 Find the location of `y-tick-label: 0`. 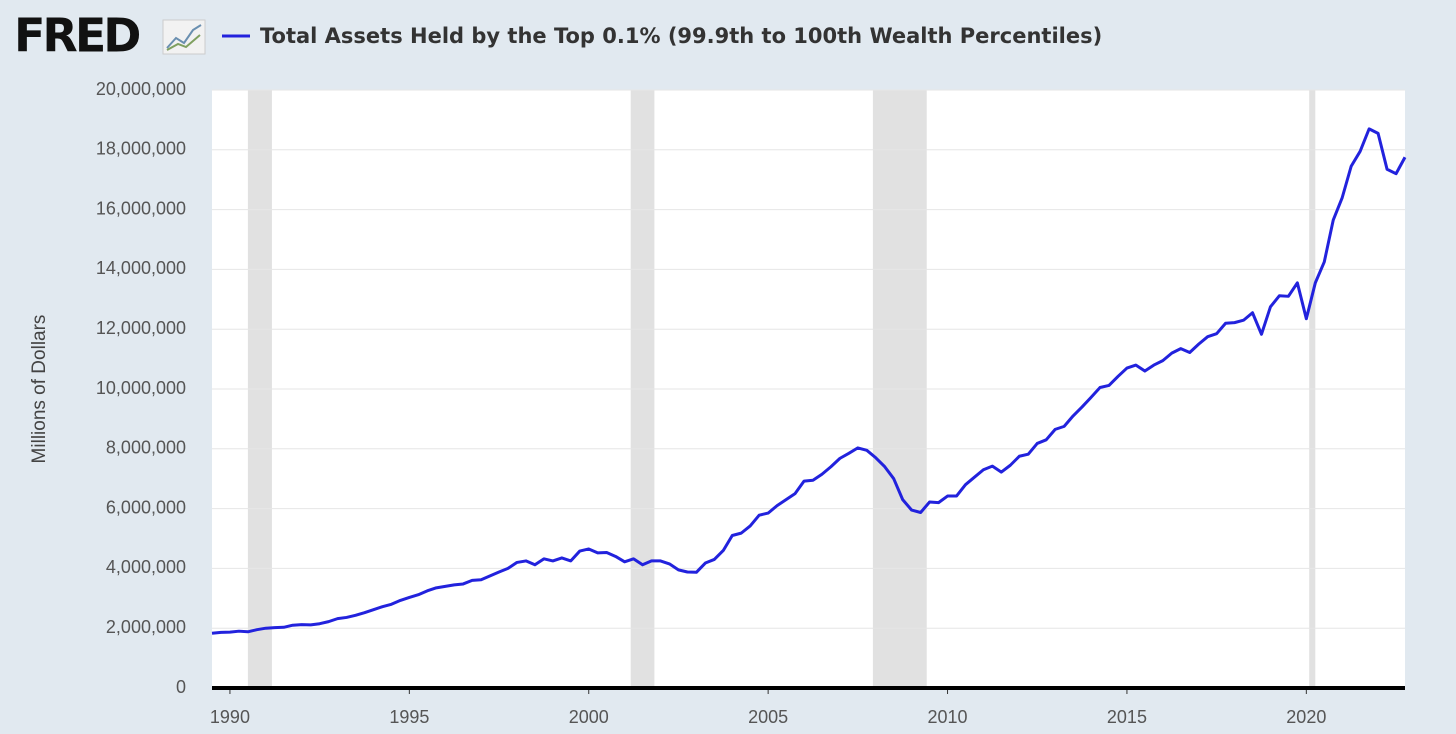

y-tick-label: 0 is located at coordinates (181, 687).